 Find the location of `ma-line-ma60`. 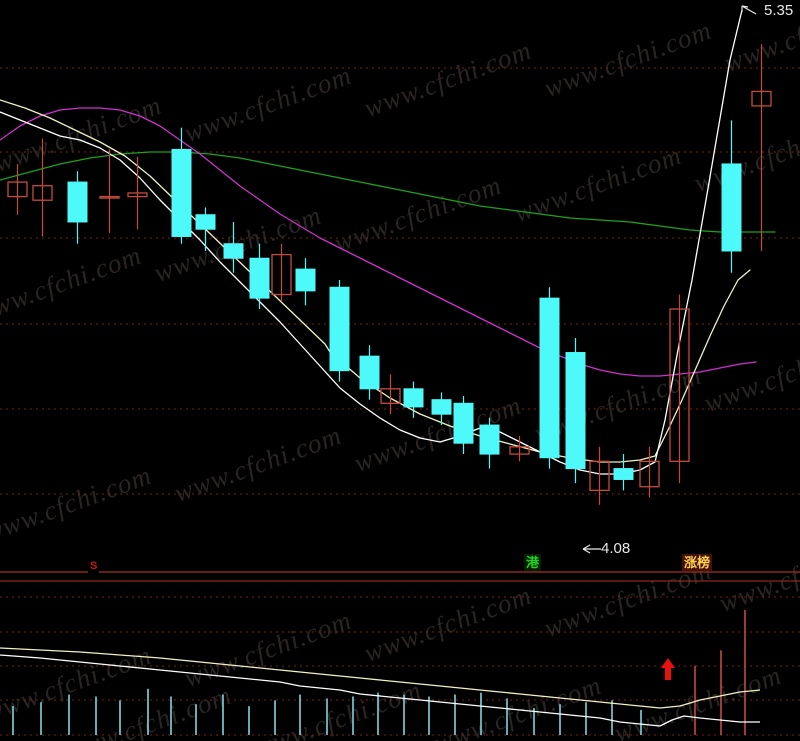

ma-line-ma60 is located at coordinates (388, 192).